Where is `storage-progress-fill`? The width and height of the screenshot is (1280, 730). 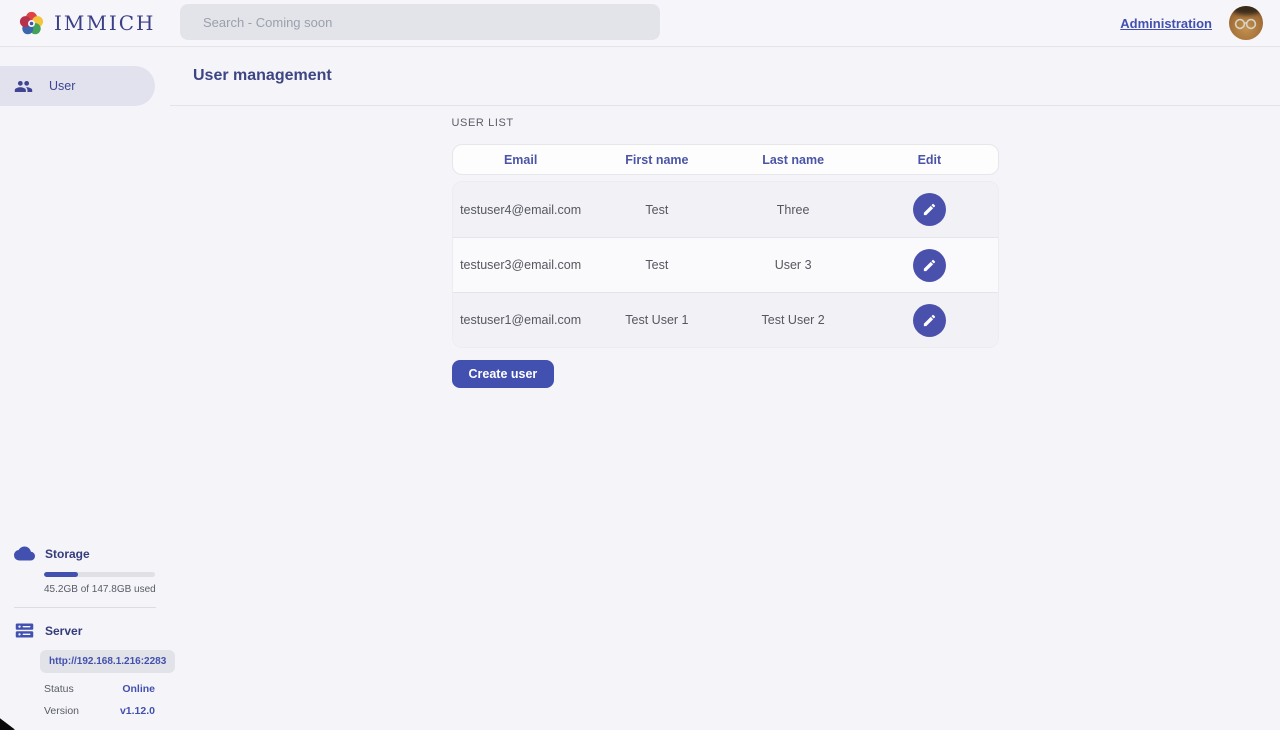
storage-progress-fill is located at coordinates (61, 574).